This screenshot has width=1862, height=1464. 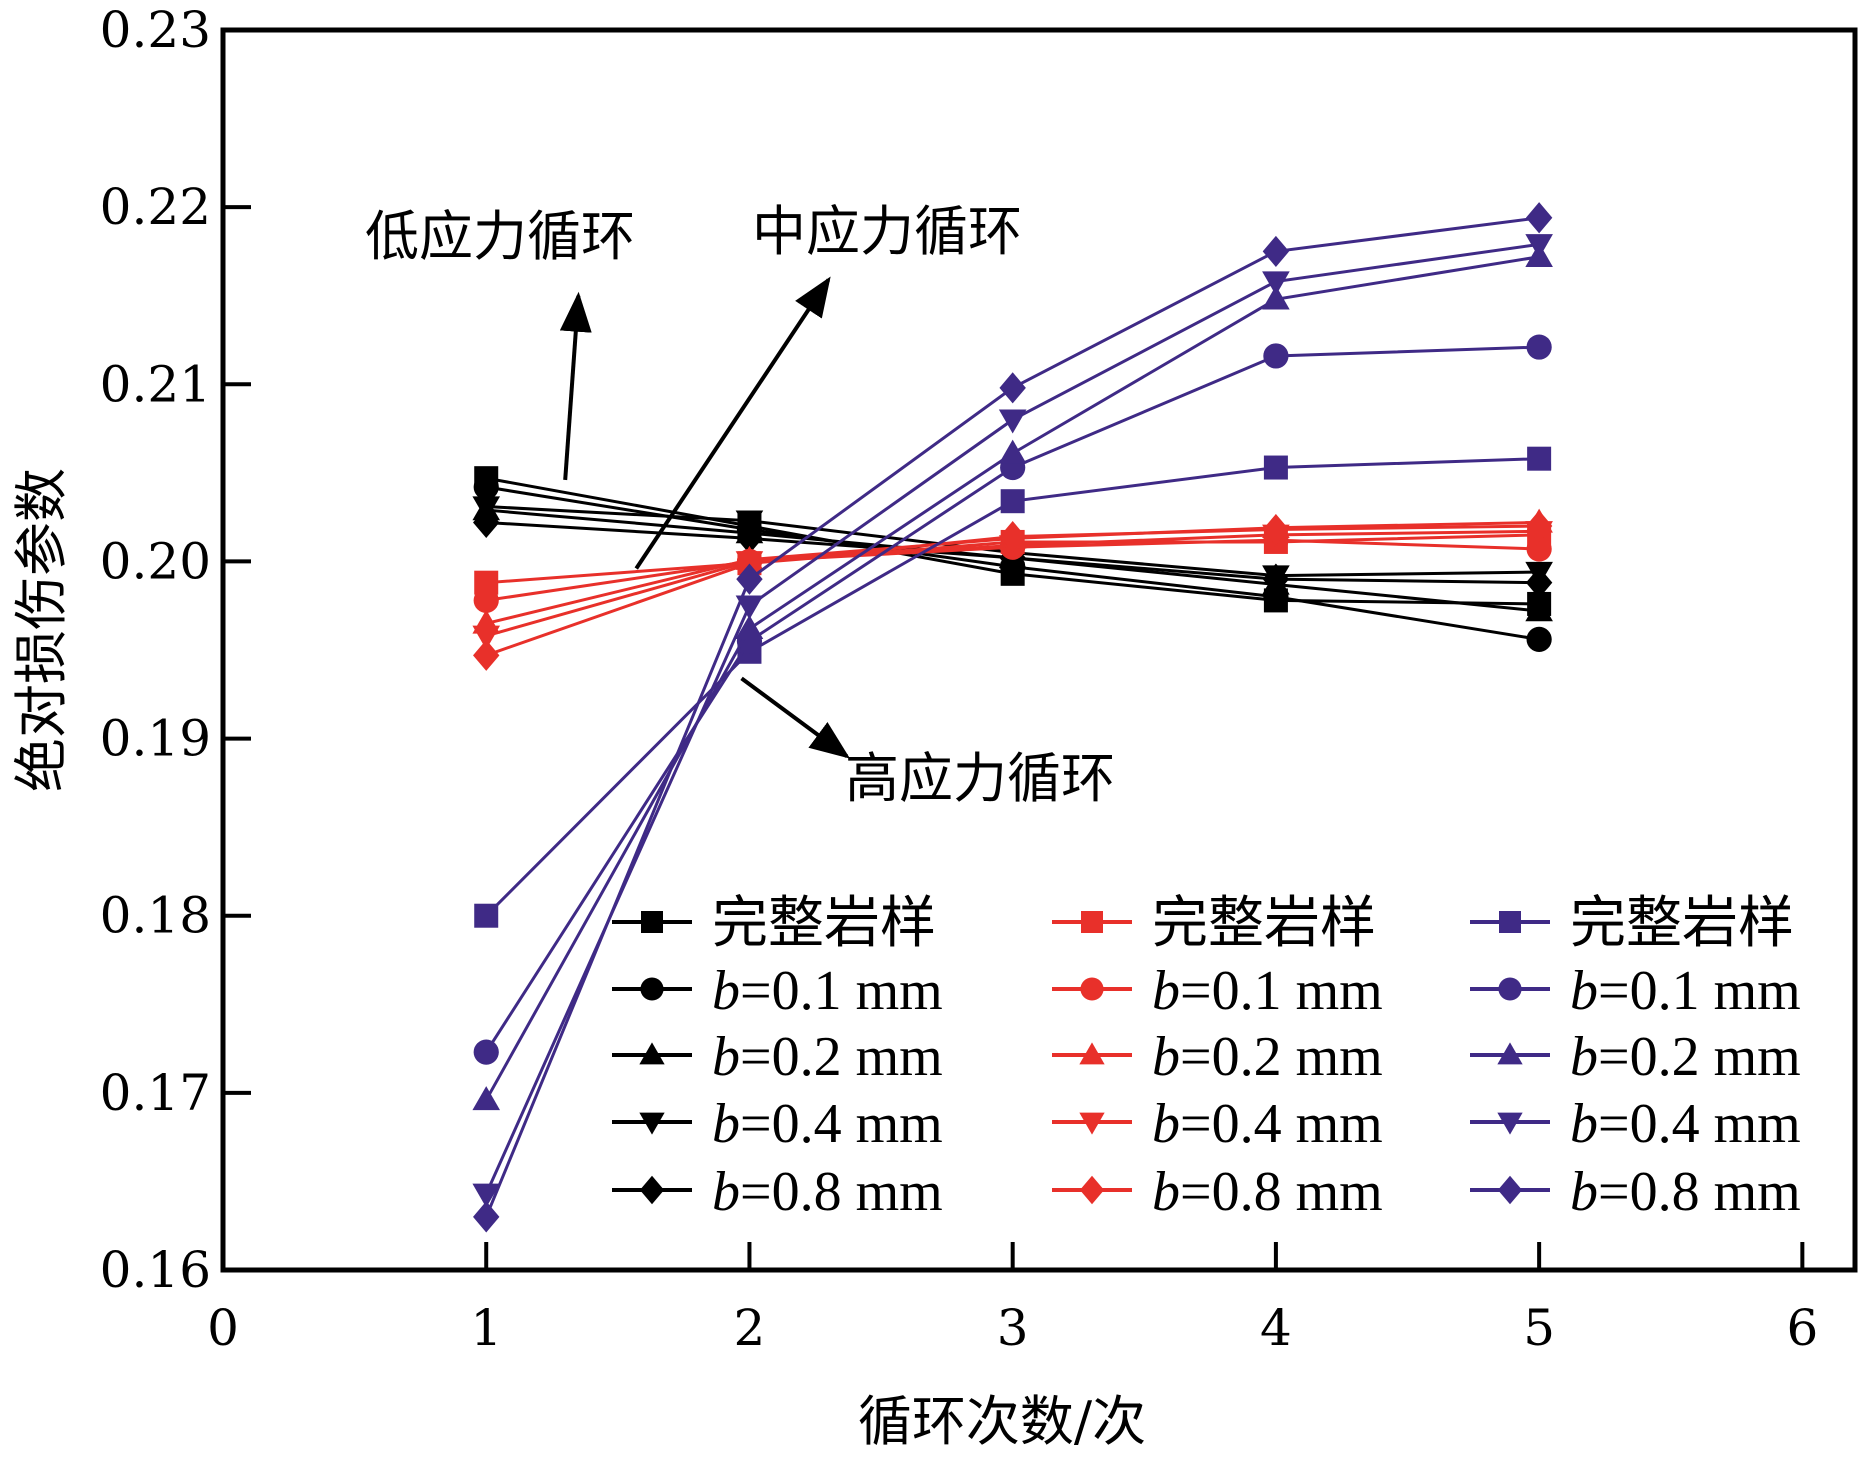 What do you see at coordinates (155, 1270) in the screenshot?
I see `y-tick-label: 0.16` at bounding box center [155, 1270].